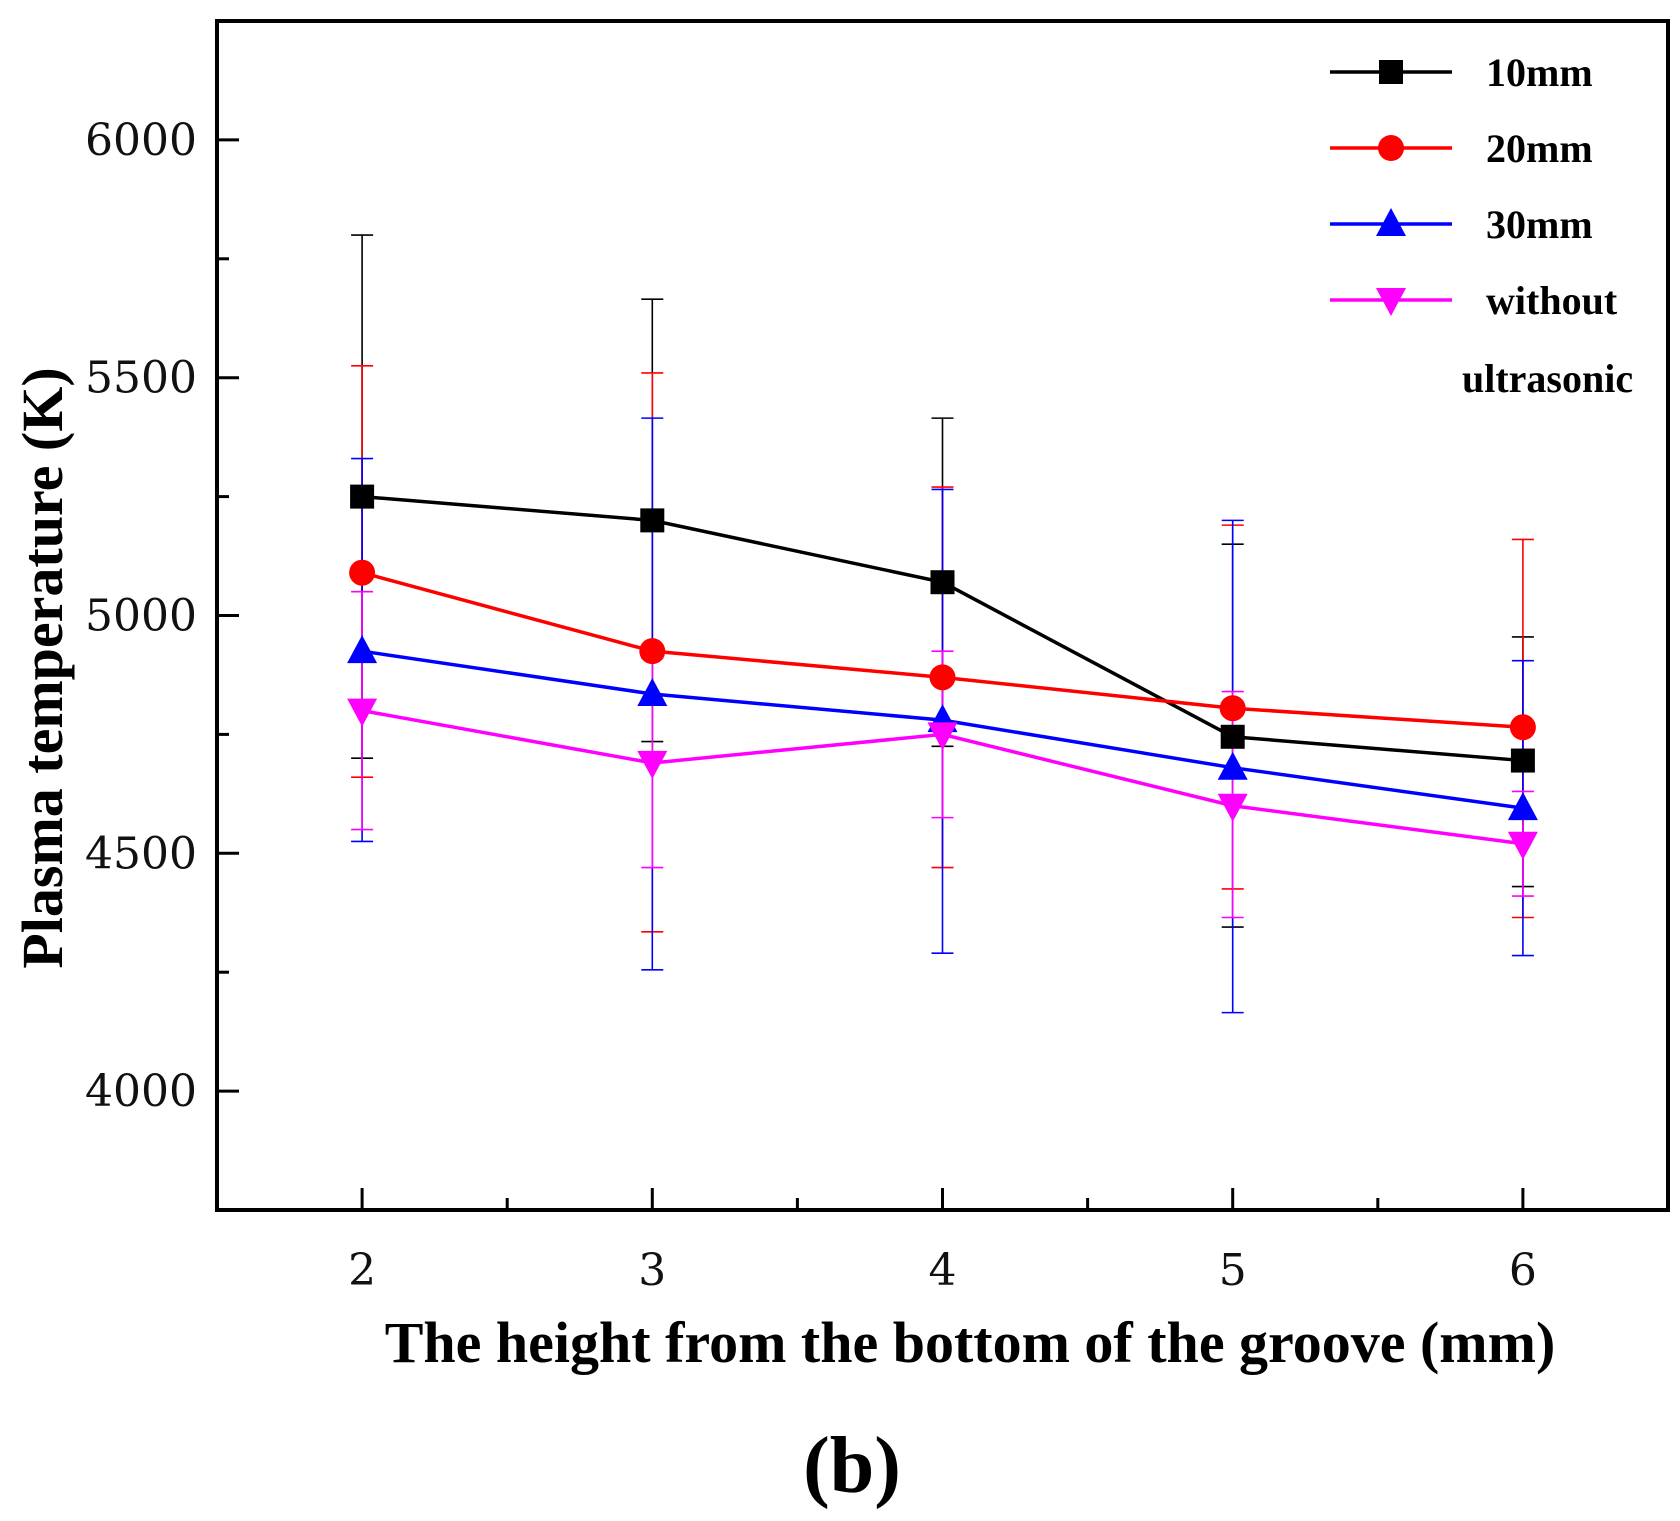 This screenshot has height=1521, width=1680. What do you see at coordinates (141, 853) in the screenshot?
I see `y-tick-label: 4500` at bounding box center [141, 853].